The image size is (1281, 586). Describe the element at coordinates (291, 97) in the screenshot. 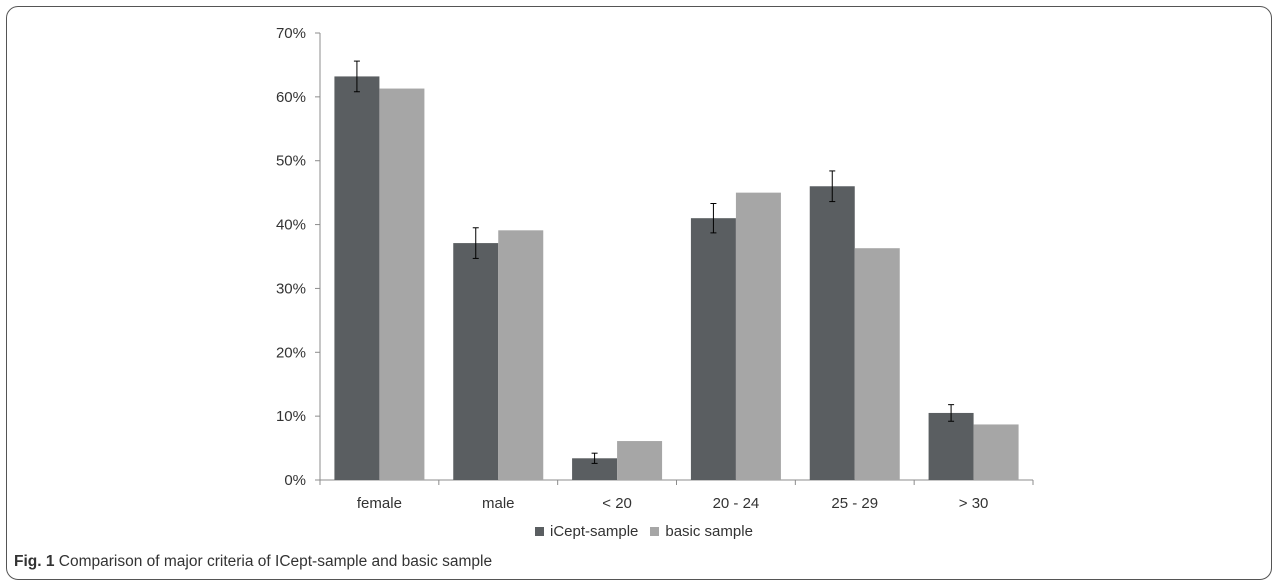

I see `y-tick-label: 60%` at that location.